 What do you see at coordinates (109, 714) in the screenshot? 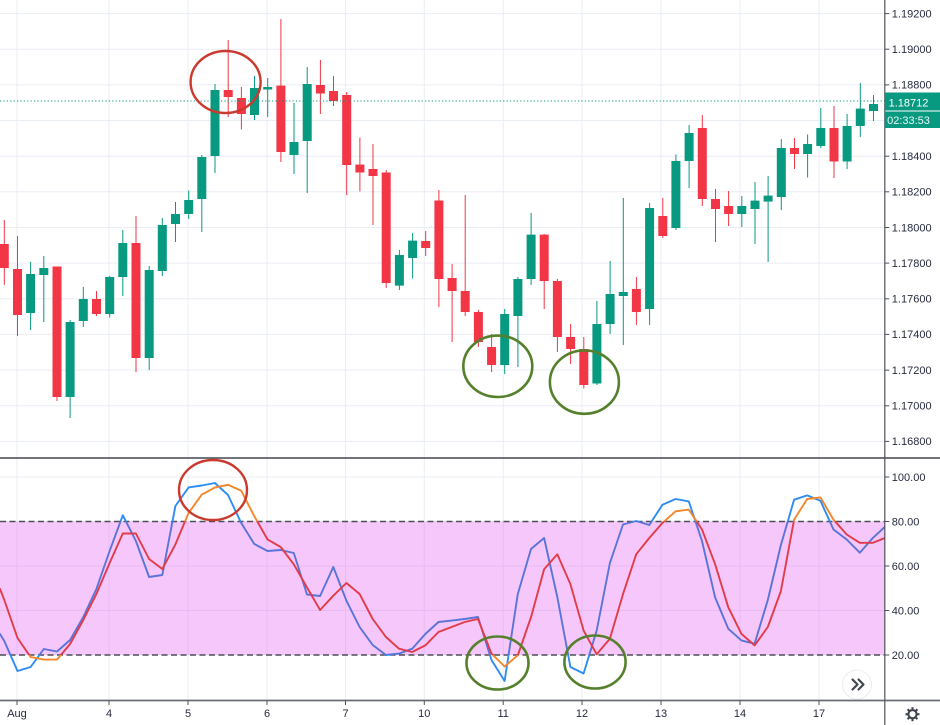
I see `svg-text: 4` at bounding box center [109, 714].